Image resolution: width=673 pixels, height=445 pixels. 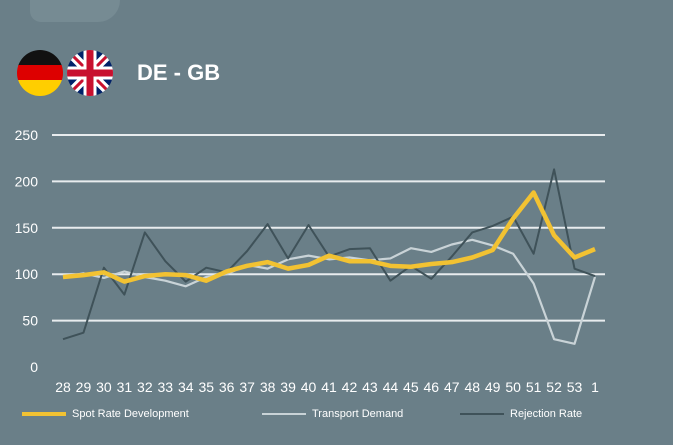 What do you see at coordinates (34, 367) in the screenshot?
I see `y-tick-label: 0` at bounding box center [34, 367].